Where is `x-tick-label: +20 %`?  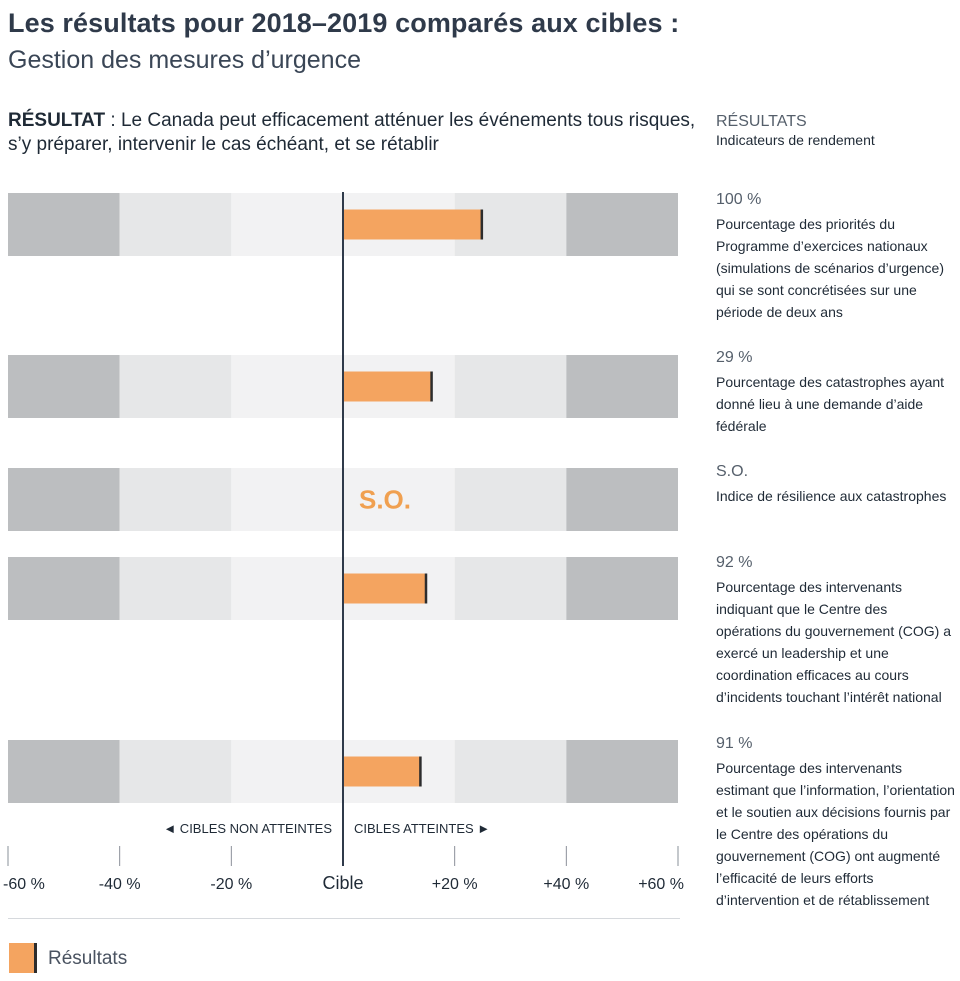
x-tick-label: +20 % is located at coordinates (455, 884).